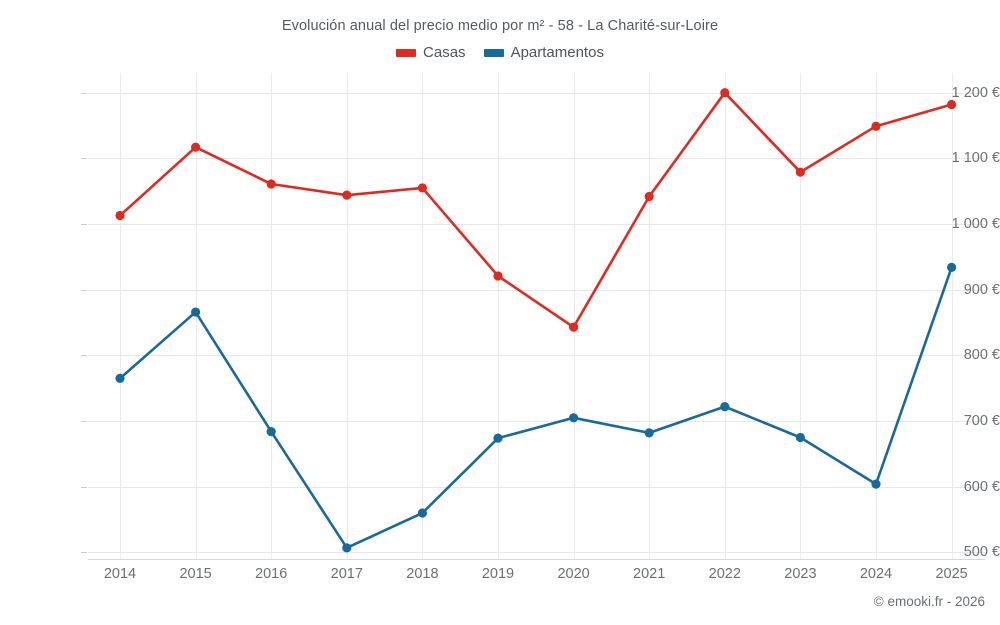  What do you see at coordinates (981, 552) in the screenshot?
I see `y-axis-tick-label: 500 €` at bounding box center [981, 552].